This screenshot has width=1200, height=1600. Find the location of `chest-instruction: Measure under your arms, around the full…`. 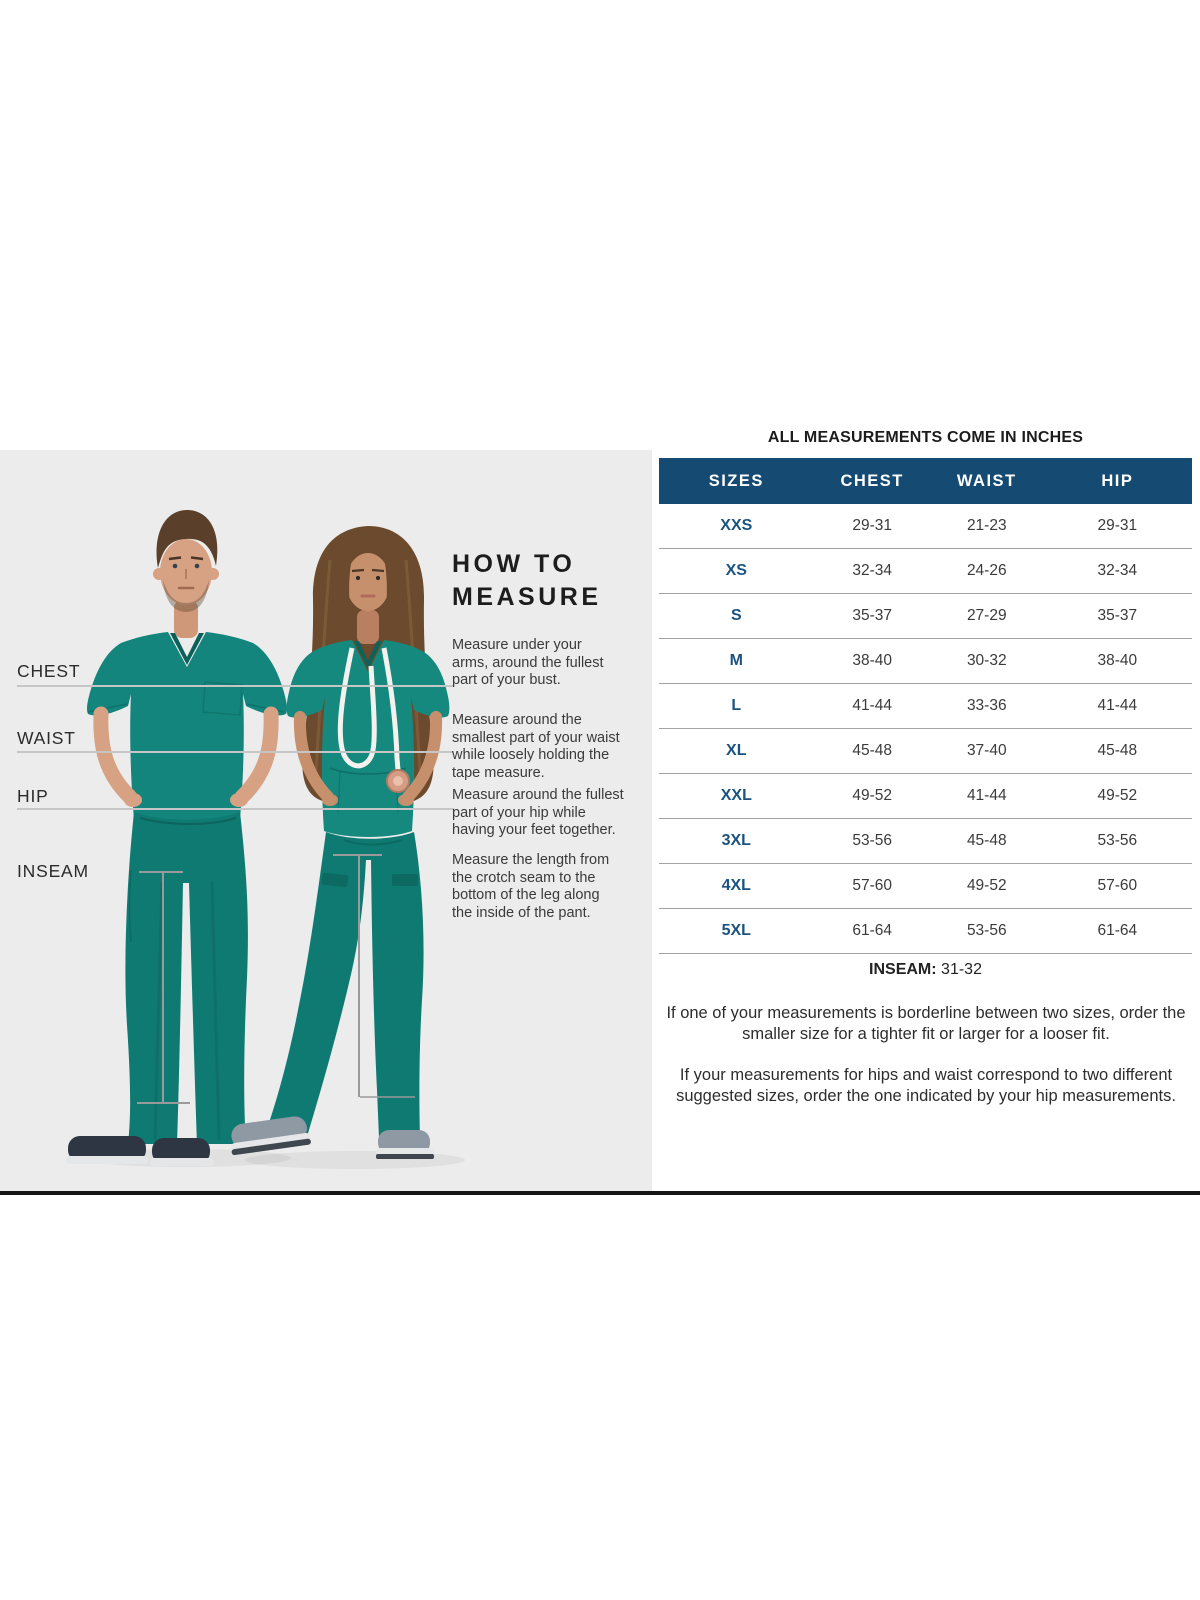

chest-instruction: Measure under your arms, around the full… is located at coordinates (528, 662).